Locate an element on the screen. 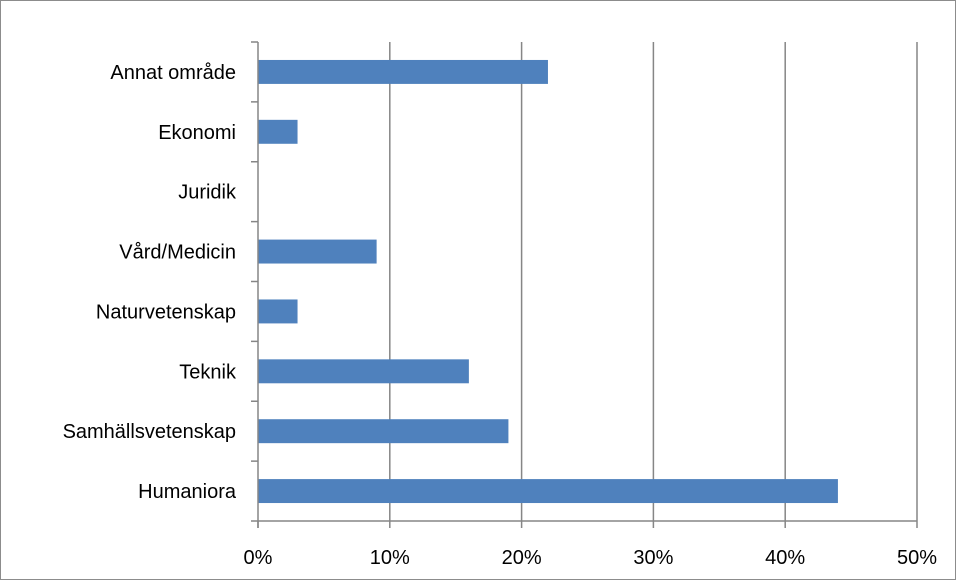 This screenshot has width=956, height=580. x-tick-label: 0% is located at coordinates (258, 558).